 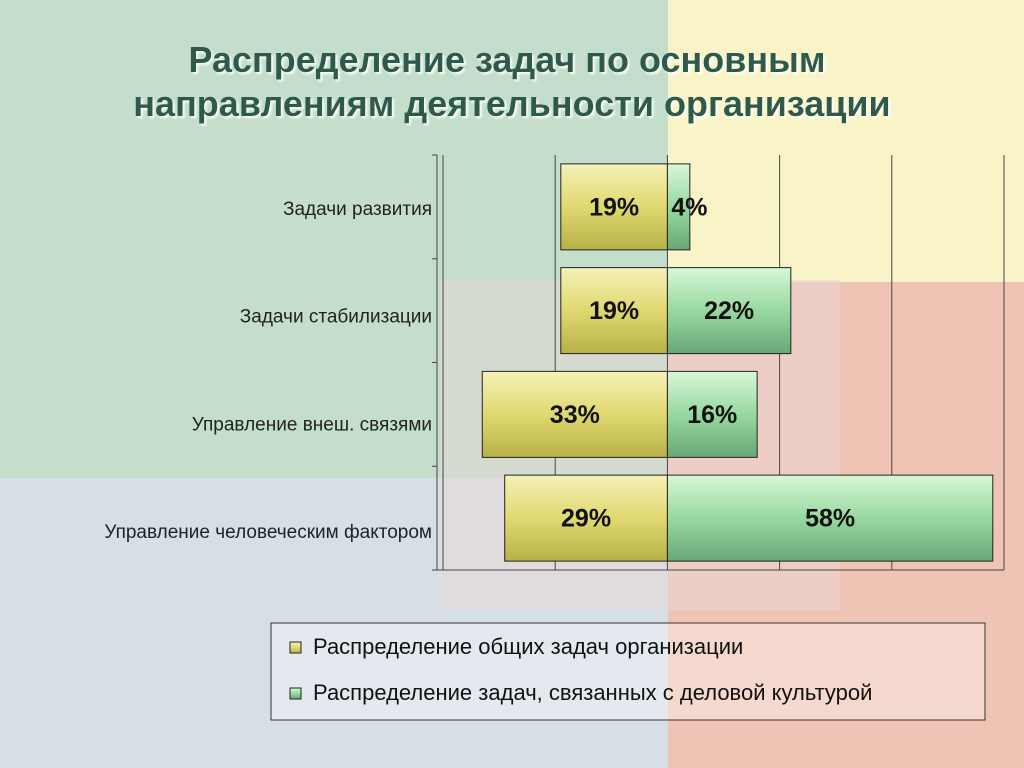 What do you see at coordinates (357, 209) in the screenshot?
I see `category-label: Задачи развития` at bounding box center [357, 209].